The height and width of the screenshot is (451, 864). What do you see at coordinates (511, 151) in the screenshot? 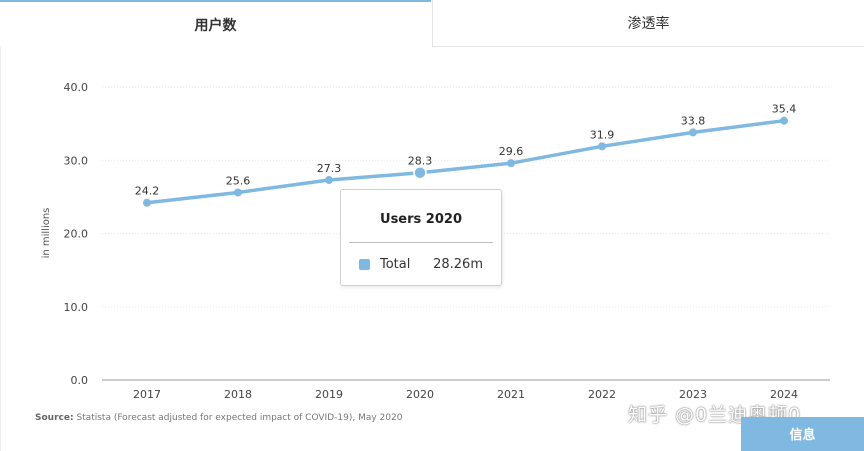
I see `data-label: 29.6` at bounding box center [511, 151].